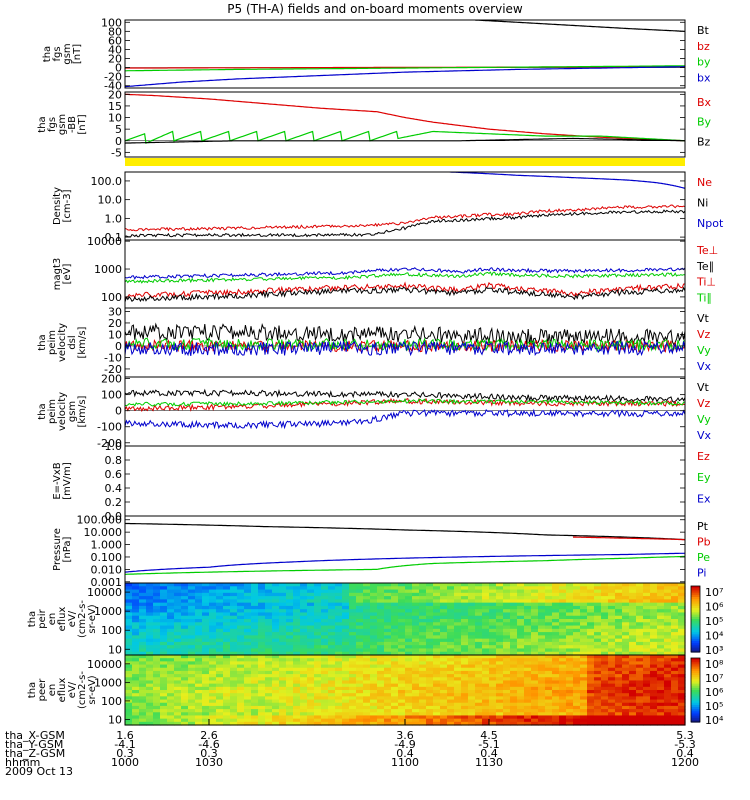 The image size is (750, 800). What do you see at coordinates (405, 290) in the screenshot?
I see `series-line-Te⊥` at bounding box center [405, 290].